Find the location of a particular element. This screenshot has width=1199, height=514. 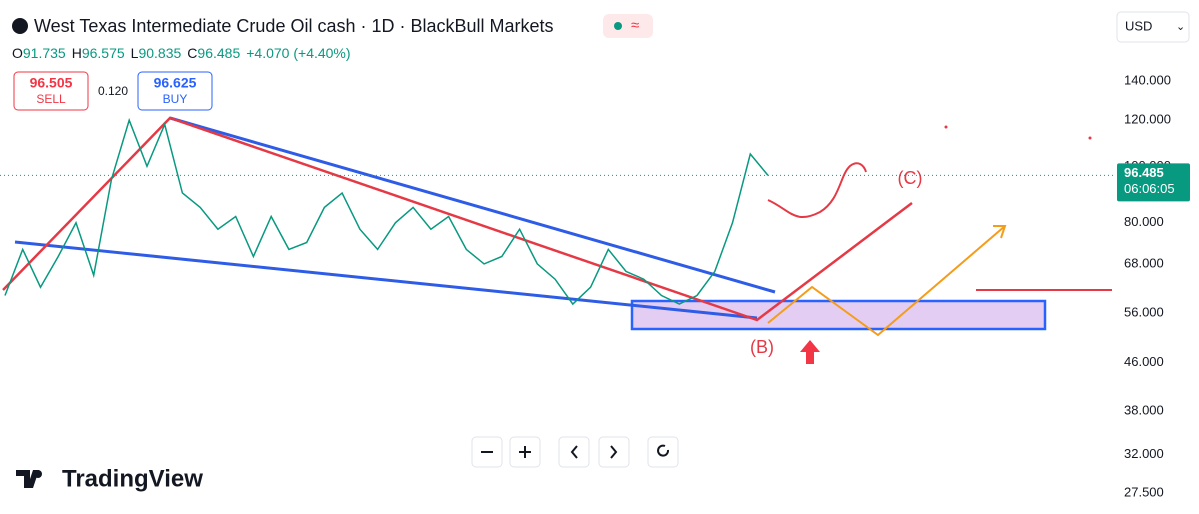

y-tick-label: 46.000 is located at coordinates (1144, 361).